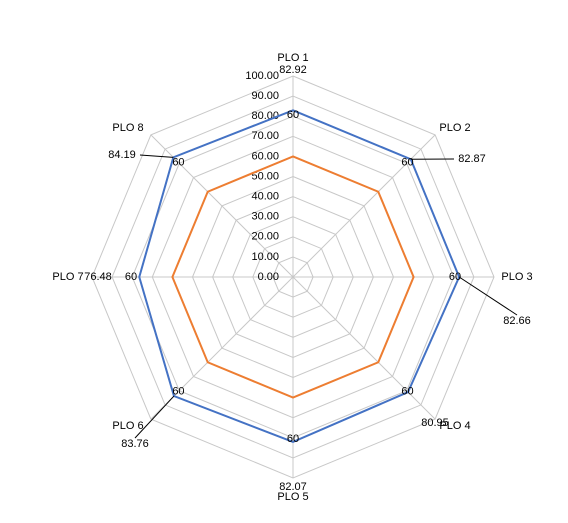 The image size is (568, 523). Describe the element at coordinates (122, 155) in the screenshot. I see `data-label: 84.19` at that location.